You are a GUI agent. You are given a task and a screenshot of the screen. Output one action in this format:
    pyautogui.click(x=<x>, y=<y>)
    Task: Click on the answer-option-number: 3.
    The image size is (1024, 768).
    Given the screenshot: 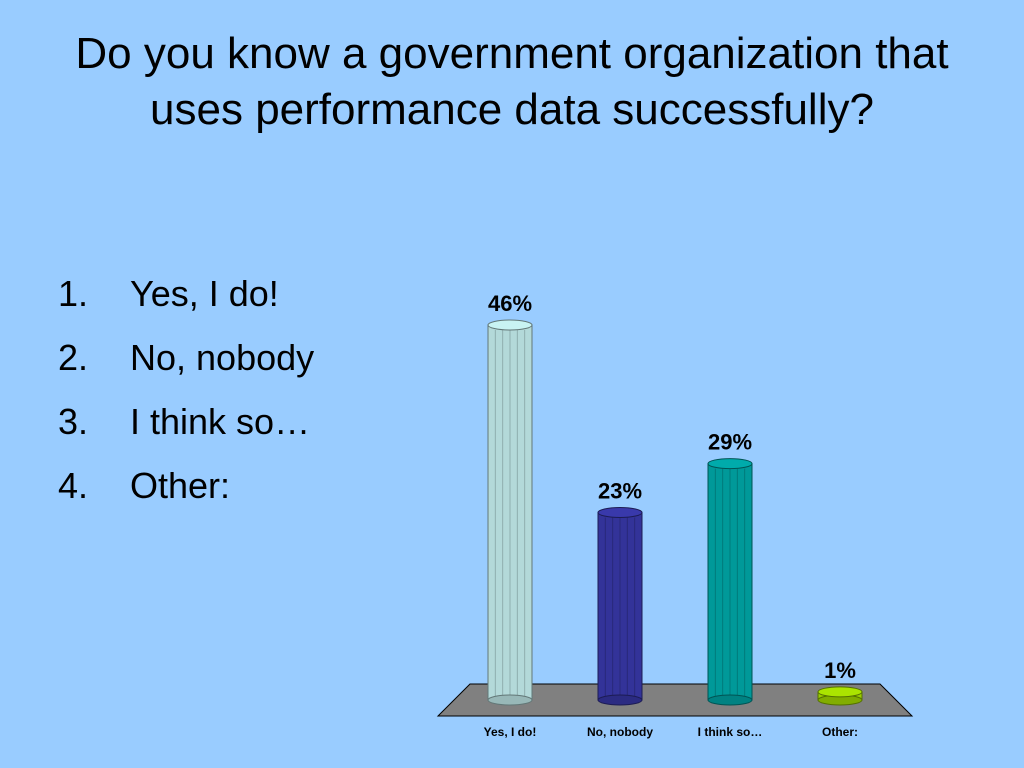 What is the action you would take?
    pyautogui.click(x=73, y=421)
    